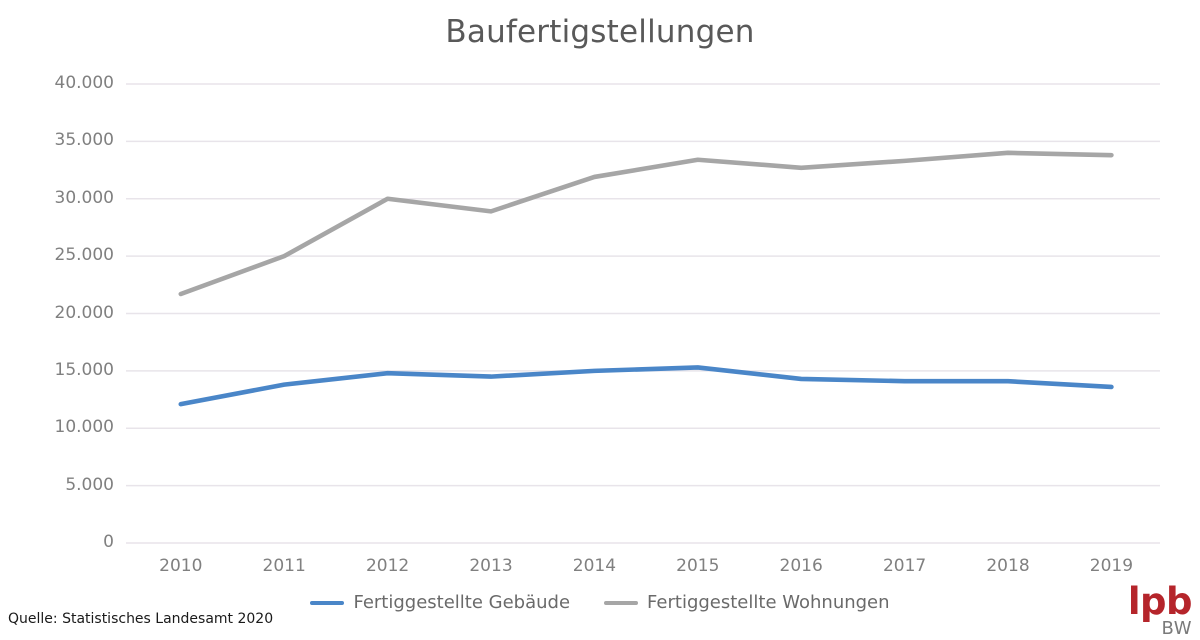 The width and height of the screenshot is (1200, 640). Describe the element at coordinates (84, 83) in the screenshot. I see `y-axis-tick-label: 40.000` at that location.